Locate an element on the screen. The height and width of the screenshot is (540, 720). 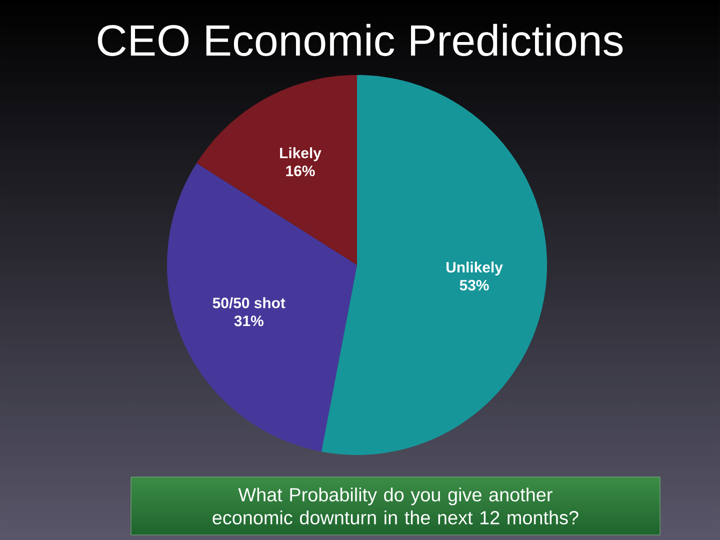
text: What Probability do you give another economic downturn in the next 12 months? is located at coordinates (395, 506).